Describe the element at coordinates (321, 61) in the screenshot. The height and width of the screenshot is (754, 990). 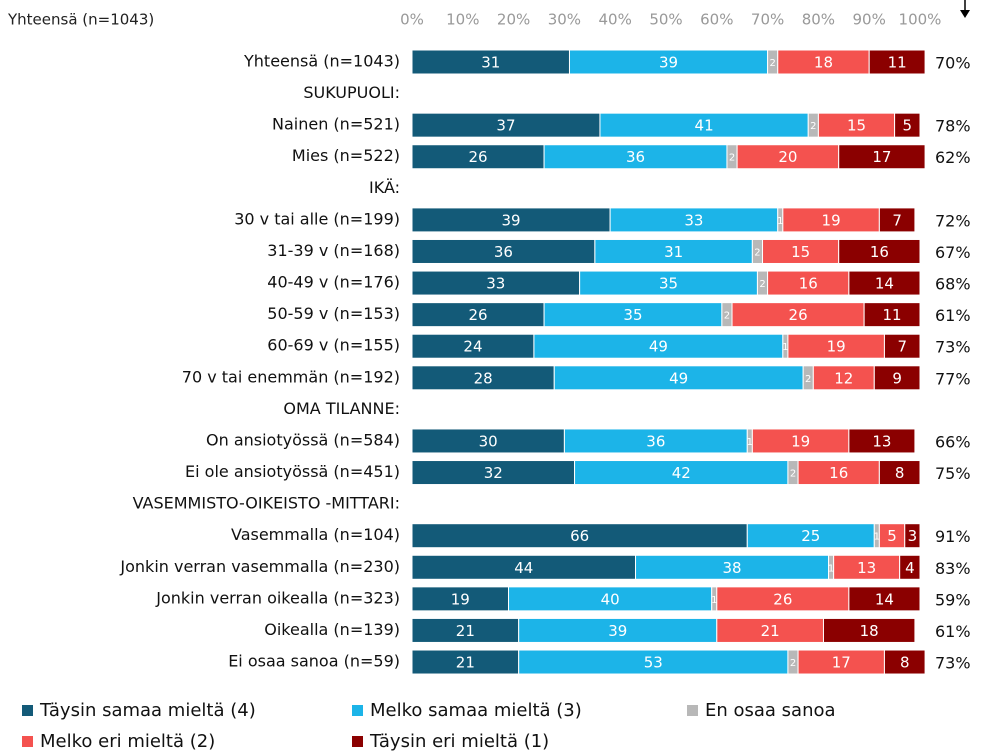
I see `category-label: Yhteensä (n=1043)` at that location.